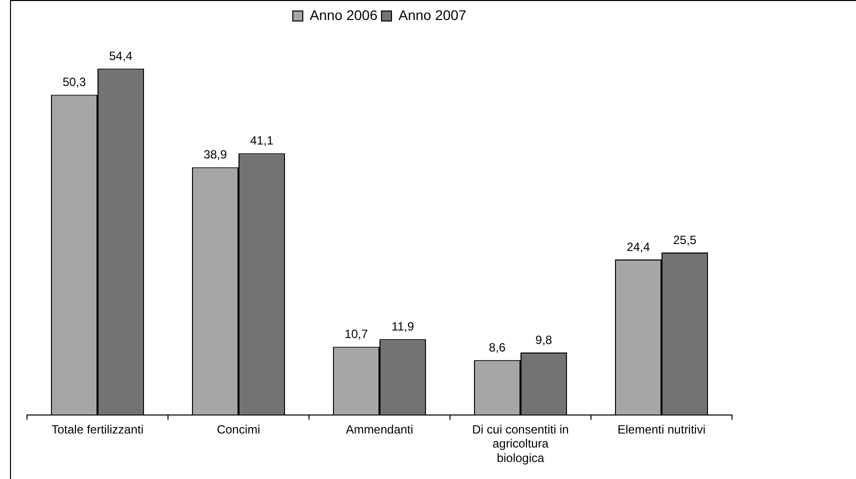 This screenshot has height=479, width=856. Describe the element at coordinates (661, 429) in the screenshot. I see `x-tick-label: Elementi nutritivi` at that location.